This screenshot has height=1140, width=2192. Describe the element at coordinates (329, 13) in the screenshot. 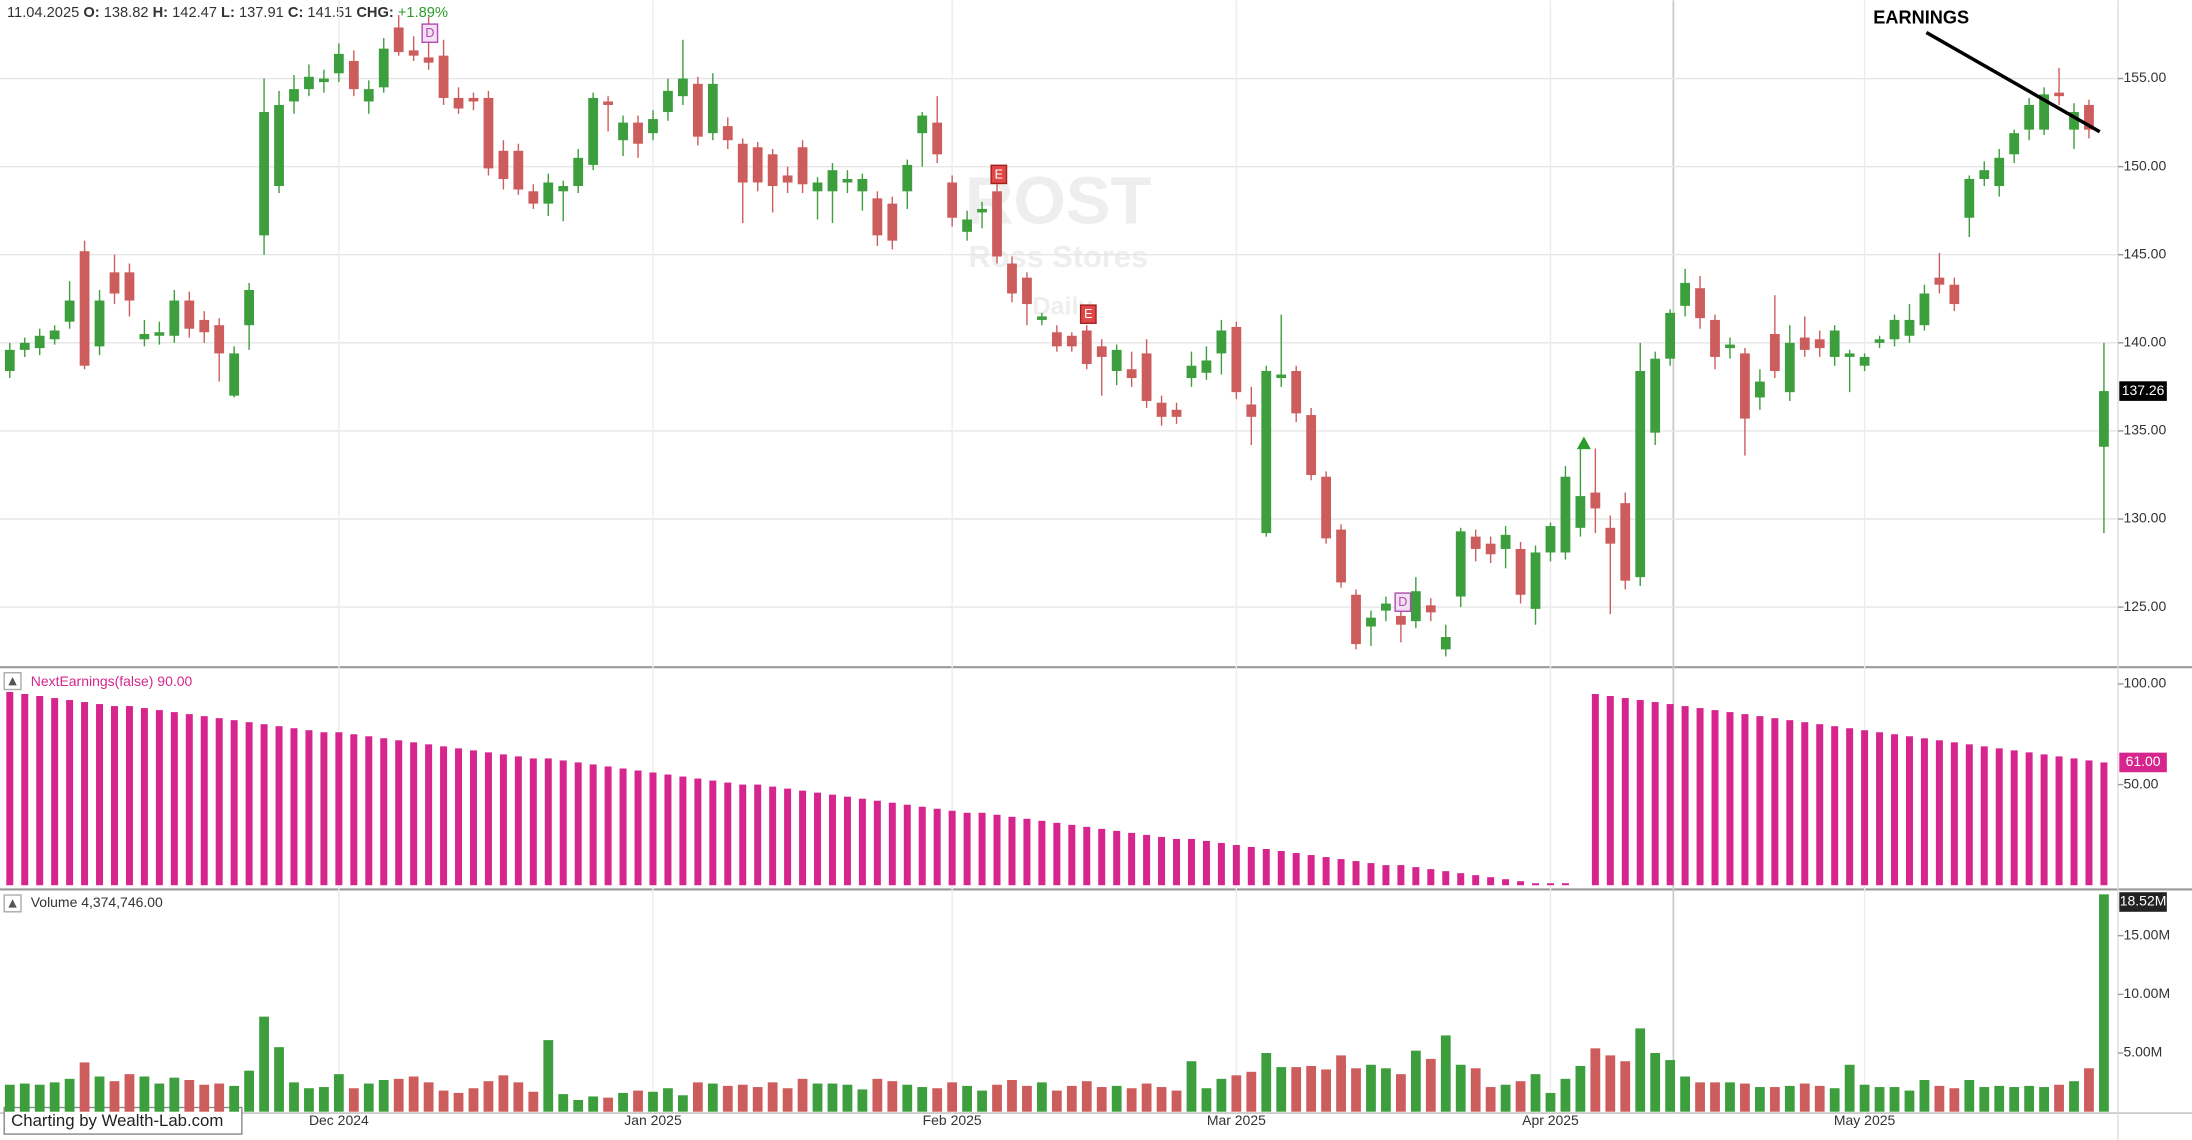

I see `header-value: 141.51` at that location.